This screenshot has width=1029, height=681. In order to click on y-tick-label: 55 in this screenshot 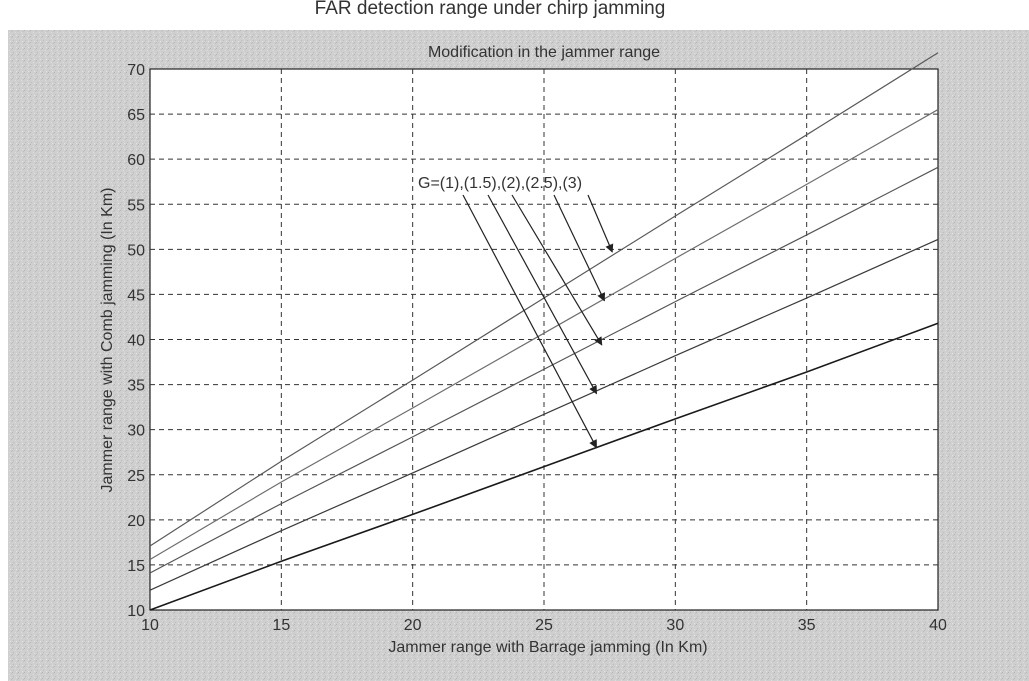, I will do `click(136, 205)`.